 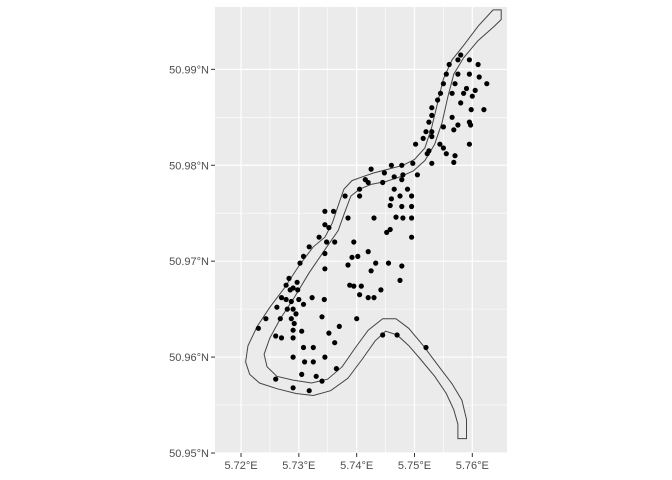 I want to click on y-tick-label: 50.95°N, so click(x=189, y=454).